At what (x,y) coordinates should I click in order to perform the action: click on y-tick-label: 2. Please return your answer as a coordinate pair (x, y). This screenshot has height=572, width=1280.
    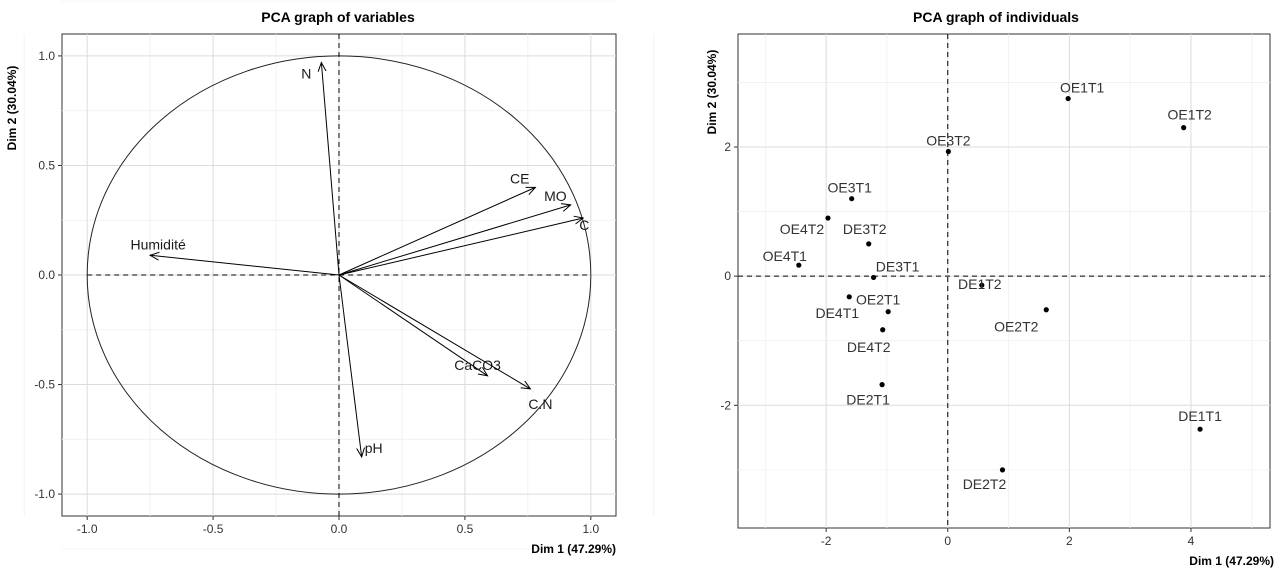
    Looking at the image, I should click on (727, 147).